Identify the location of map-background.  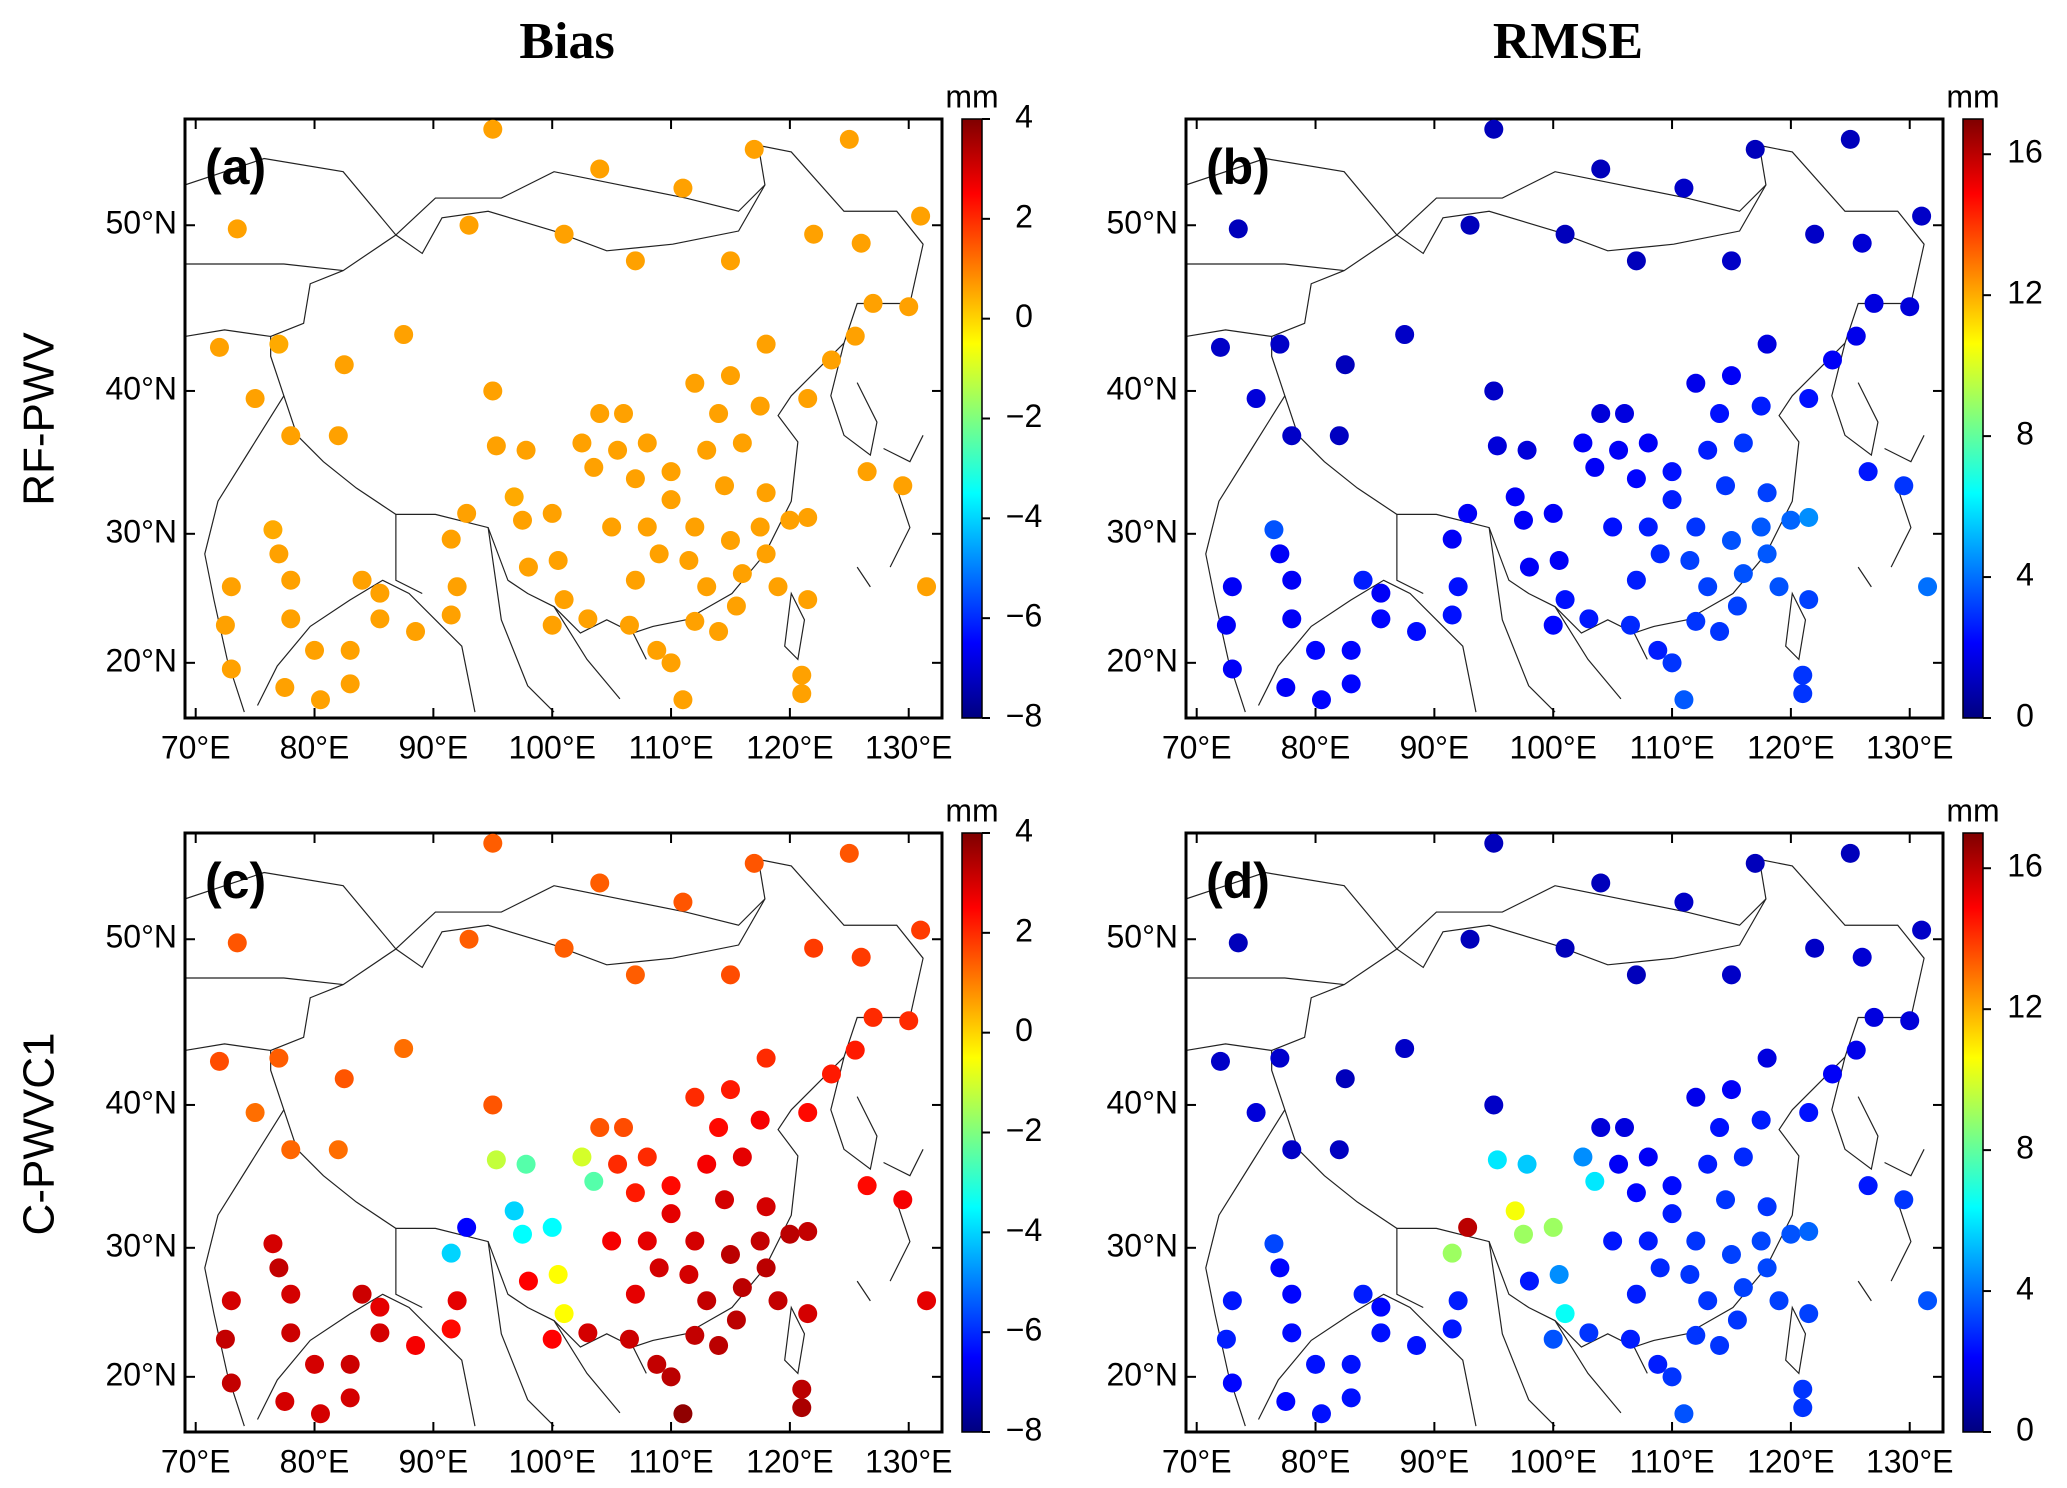
(1564, 418).